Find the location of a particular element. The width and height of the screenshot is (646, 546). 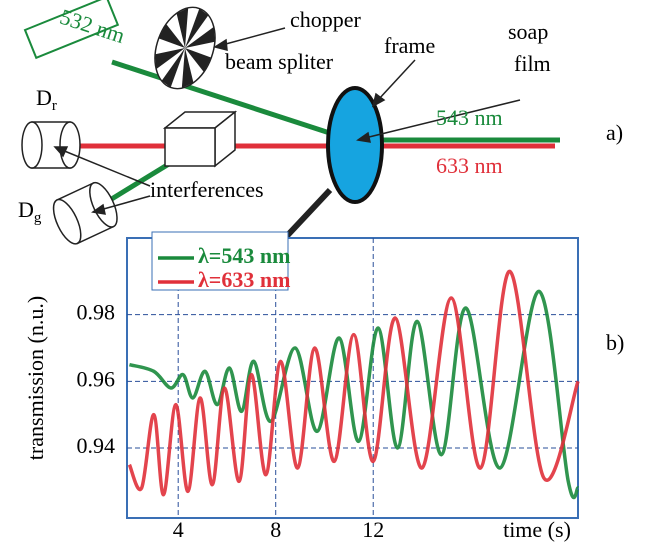

interferences-label: interferences is located at coordinates (207, 189).